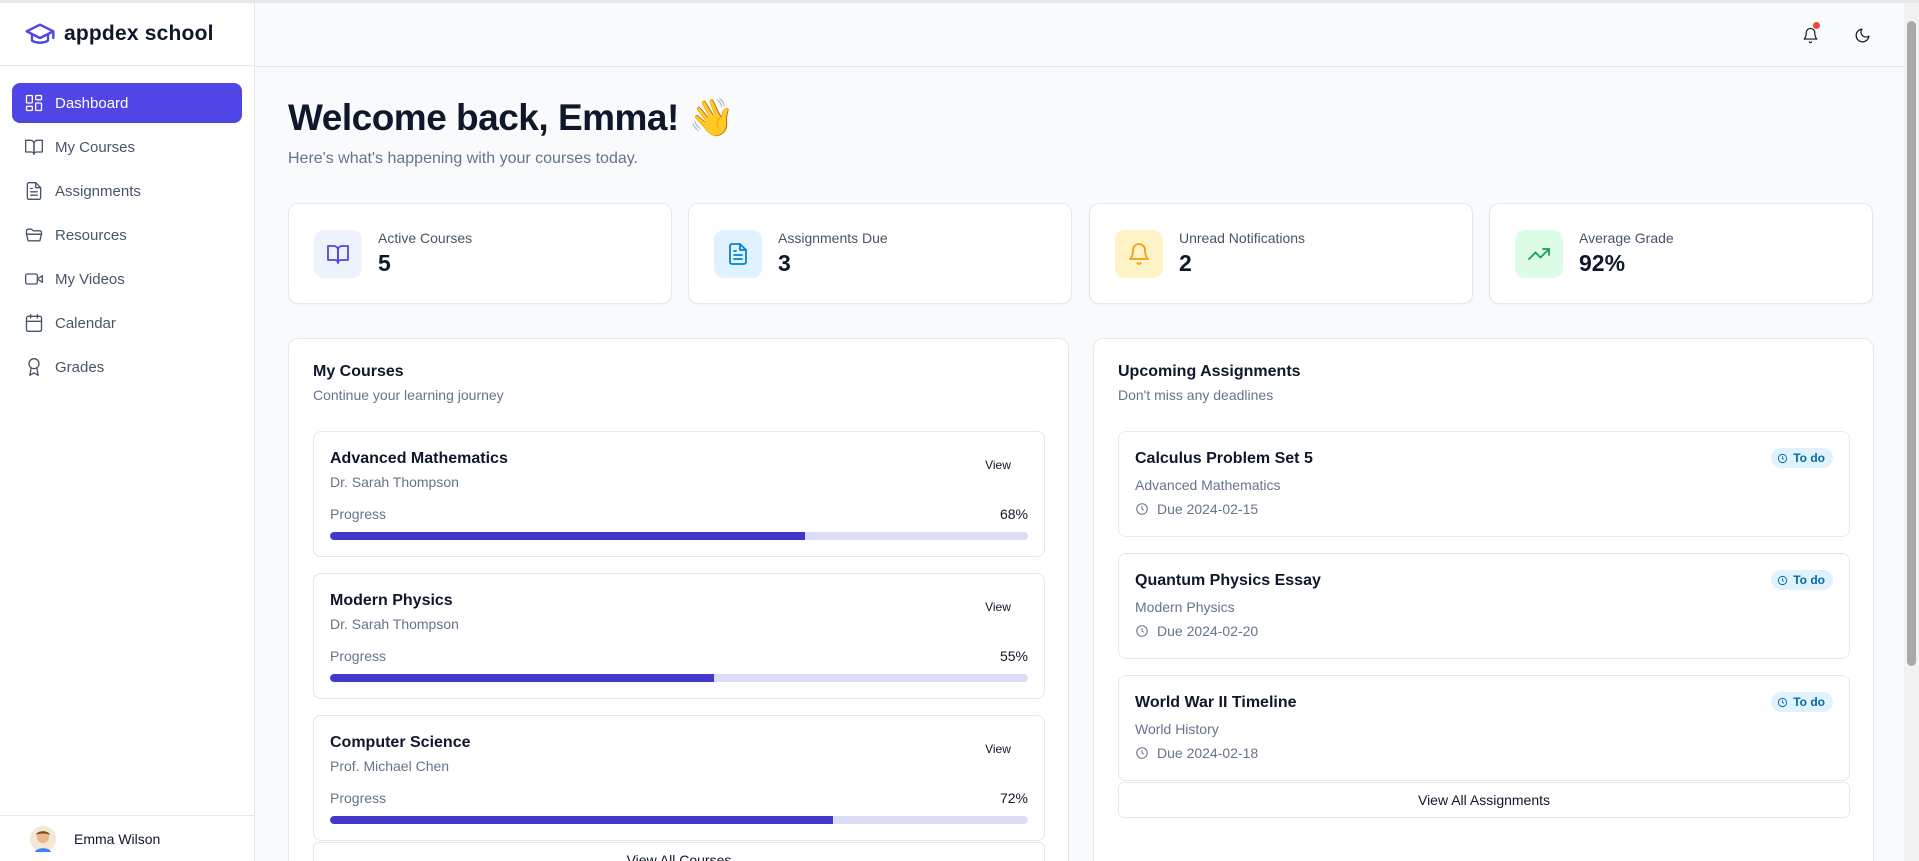 The height and width of the screenshot is (861, 1919). Describe the element at coordinates (1013, 656) in the screenshot. I see `progress-percent: 55%` at that location.